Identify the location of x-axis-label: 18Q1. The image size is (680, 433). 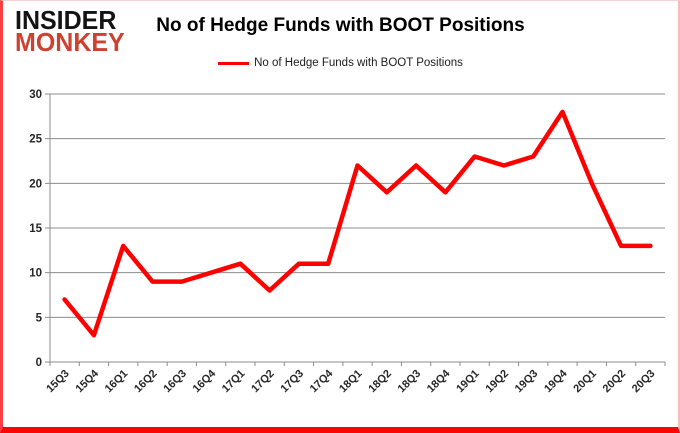
(351, 382).